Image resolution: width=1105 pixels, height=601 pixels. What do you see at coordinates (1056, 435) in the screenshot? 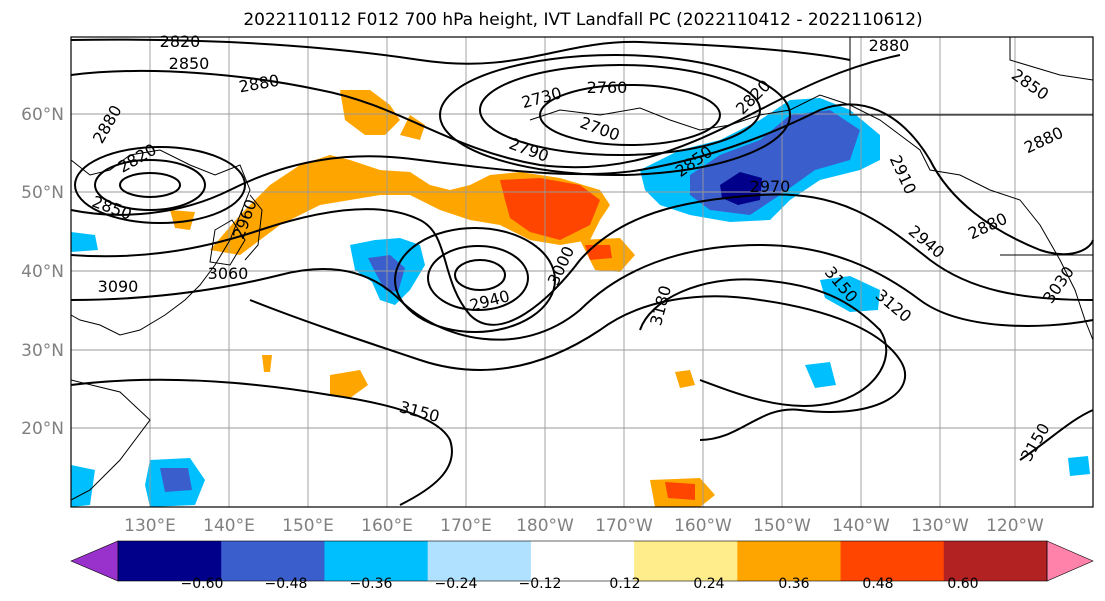
I see `contour-3150-east` at bounding box center [1056, 435].